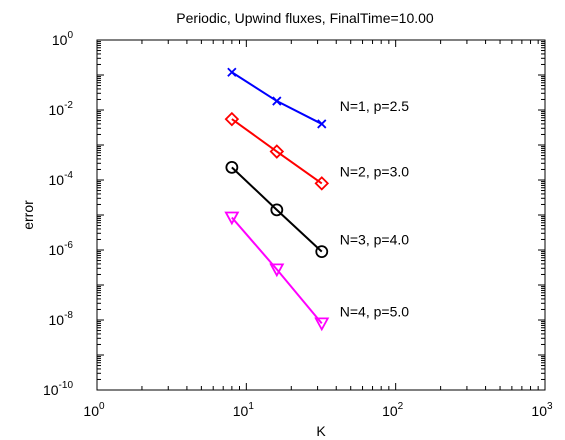 The height and width of the screenshot is (440, 565). Describe the element at coordinates (374, 240) in the screenshot. I see `series-label: N=3, p=4.0` at that location.